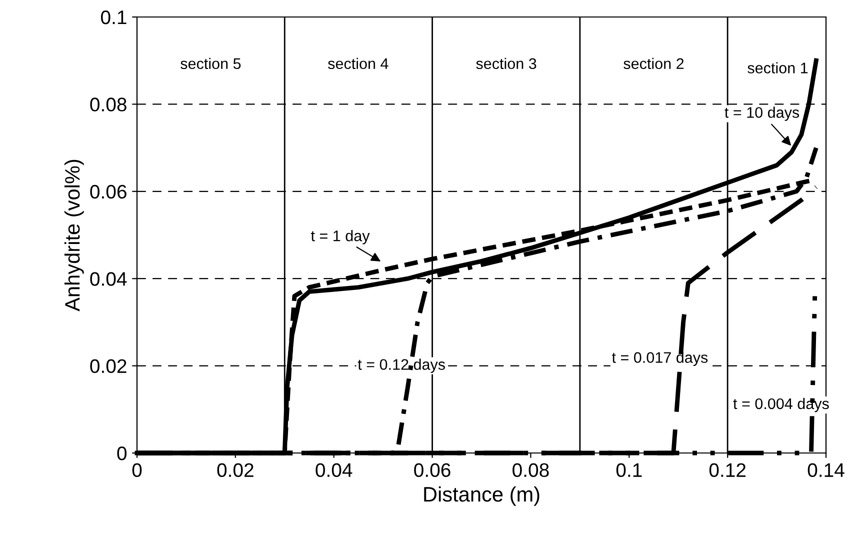 The width and height of the screenshot is (853, 547). I want to click on annotation: section 1, so click(778, 68).